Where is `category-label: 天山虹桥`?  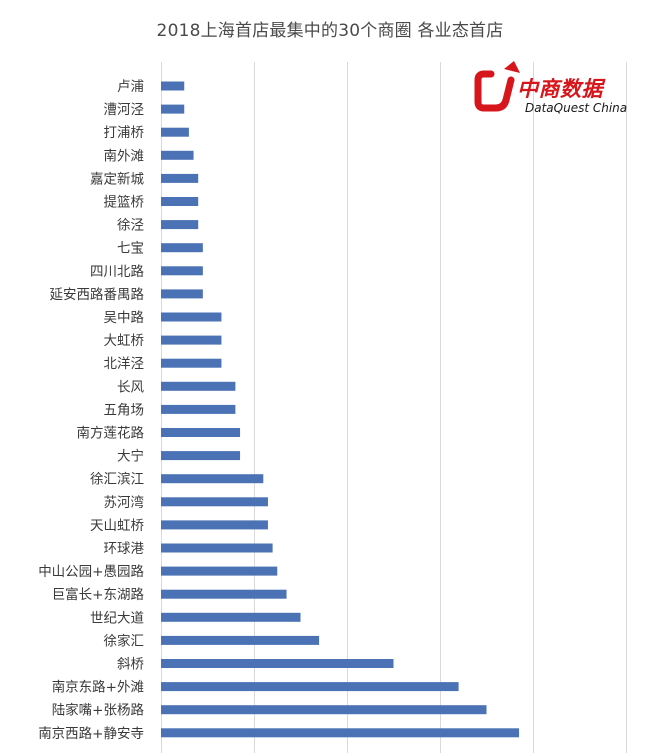 category-label: 天山虹桥 is located at coordinates (117, 526).